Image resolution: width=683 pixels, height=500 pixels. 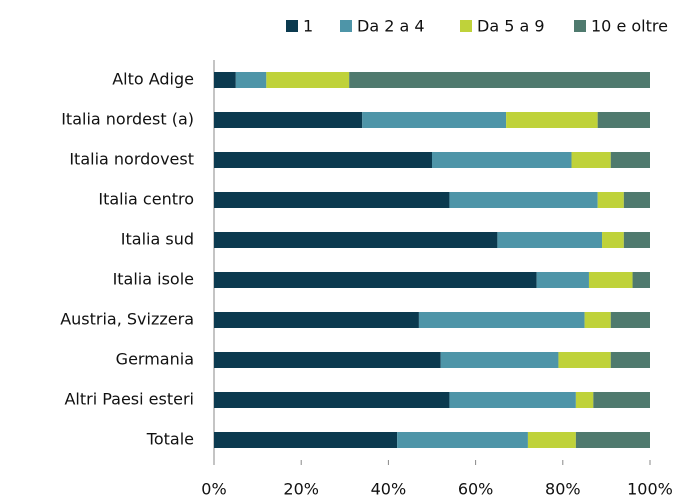 What do you see at coordinates (153, 279) in the screenshot?
I see `category-label: Italia isole` at bounding box center [153, 279].